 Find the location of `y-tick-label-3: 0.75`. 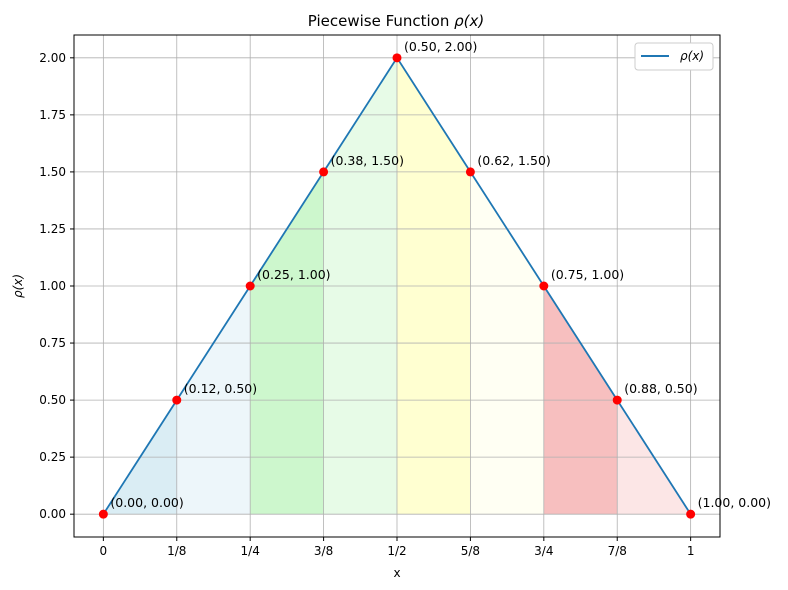

y-tick-label-3: 0.75 is located at coordinates (52, 343).